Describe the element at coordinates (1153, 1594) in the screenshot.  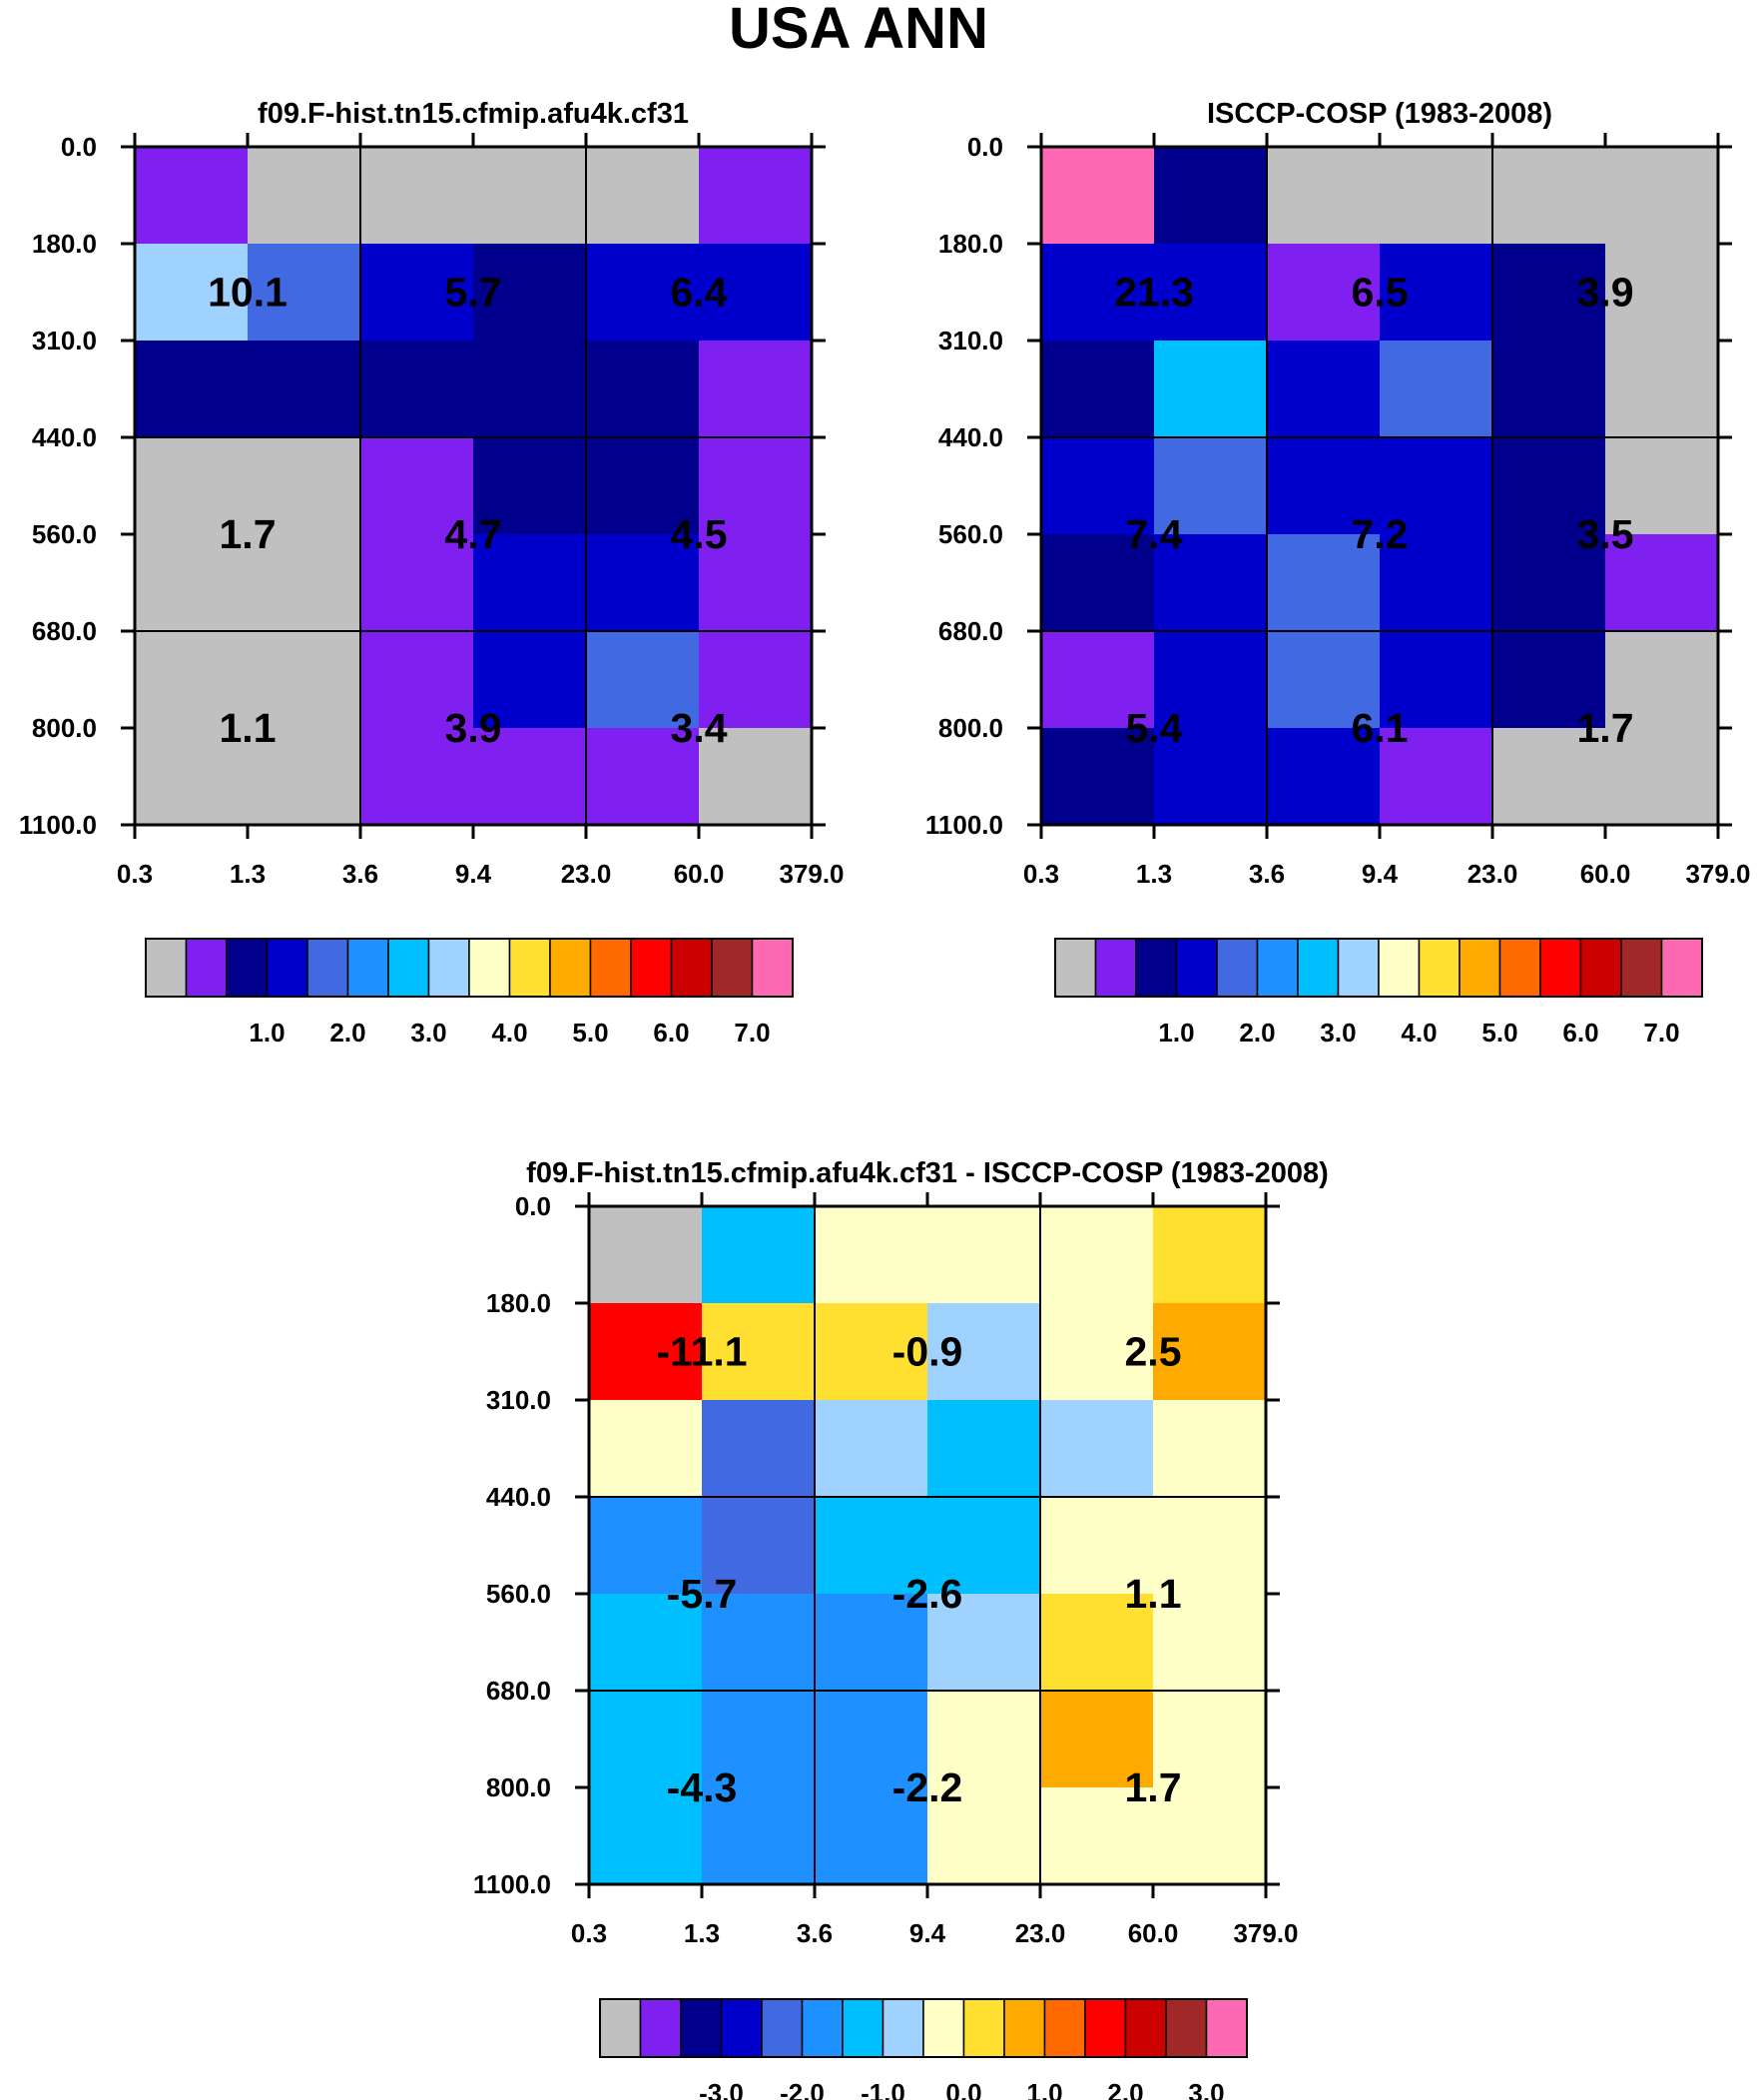
I see `block-value-label: 1.1` at that location.